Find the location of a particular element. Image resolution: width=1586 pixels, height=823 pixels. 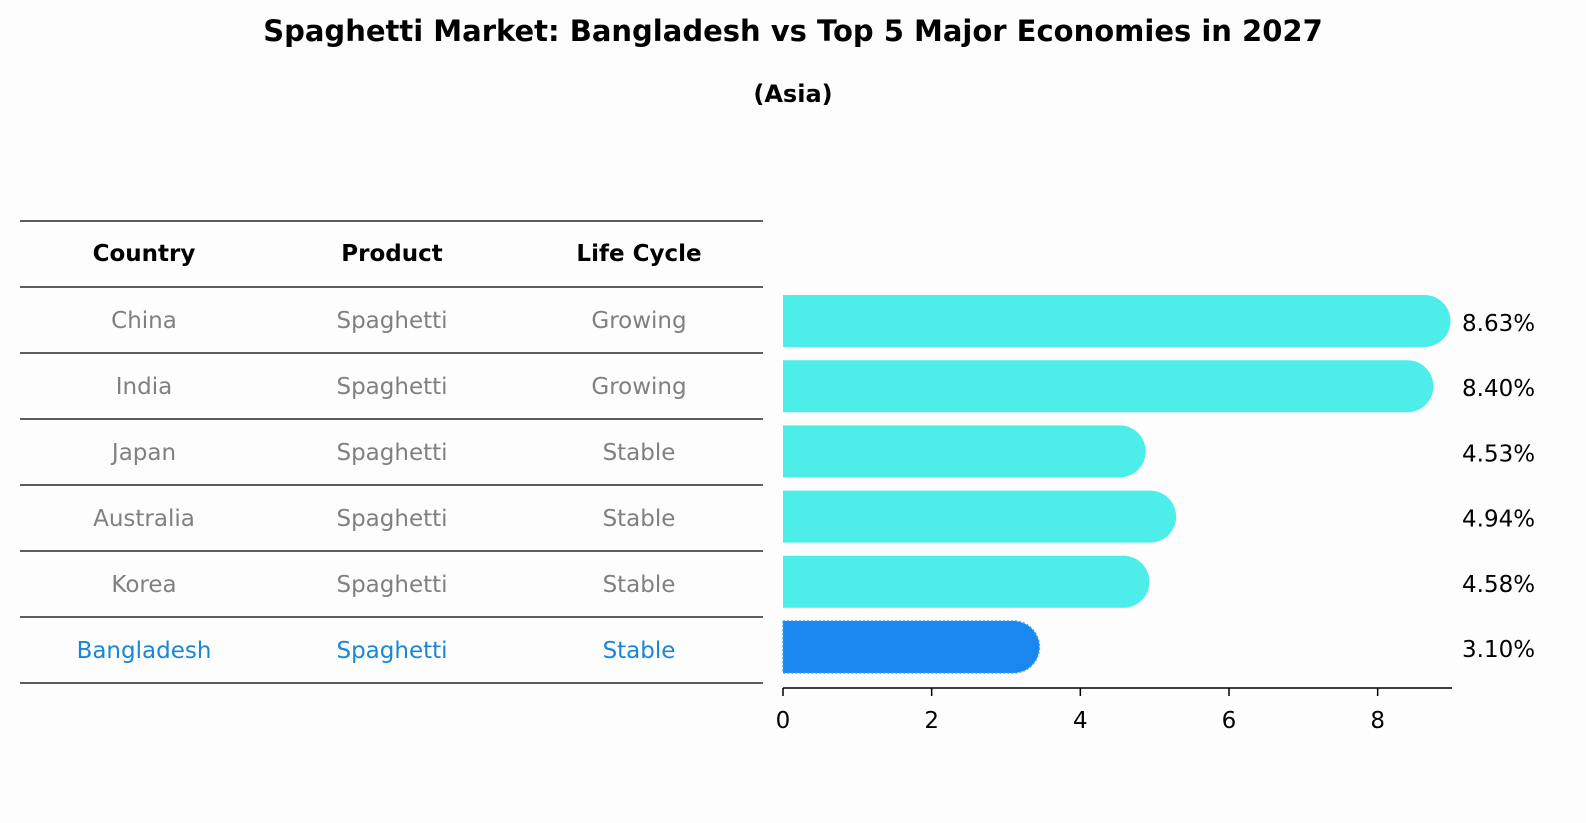

header-life-cycle: Life Cycle is located at coordinates (638, 254).